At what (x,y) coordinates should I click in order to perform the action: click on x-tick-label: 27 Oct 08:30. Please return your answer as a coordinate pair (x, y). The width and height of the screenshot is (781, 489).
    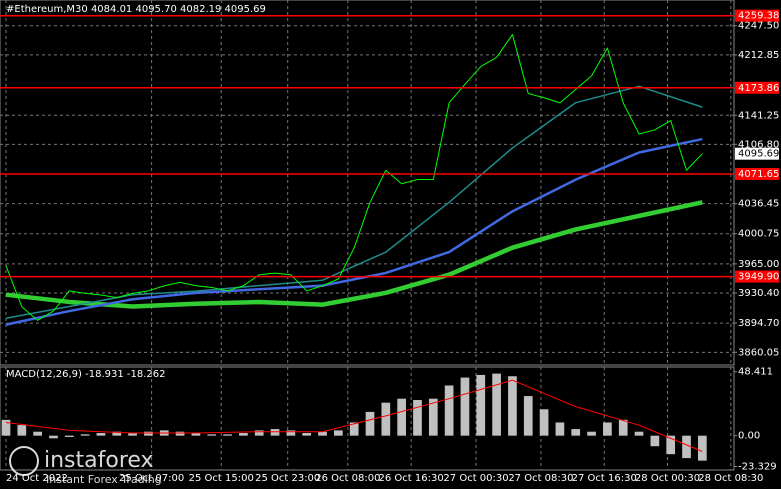
    Looking at the image, I should click on (540, 478).